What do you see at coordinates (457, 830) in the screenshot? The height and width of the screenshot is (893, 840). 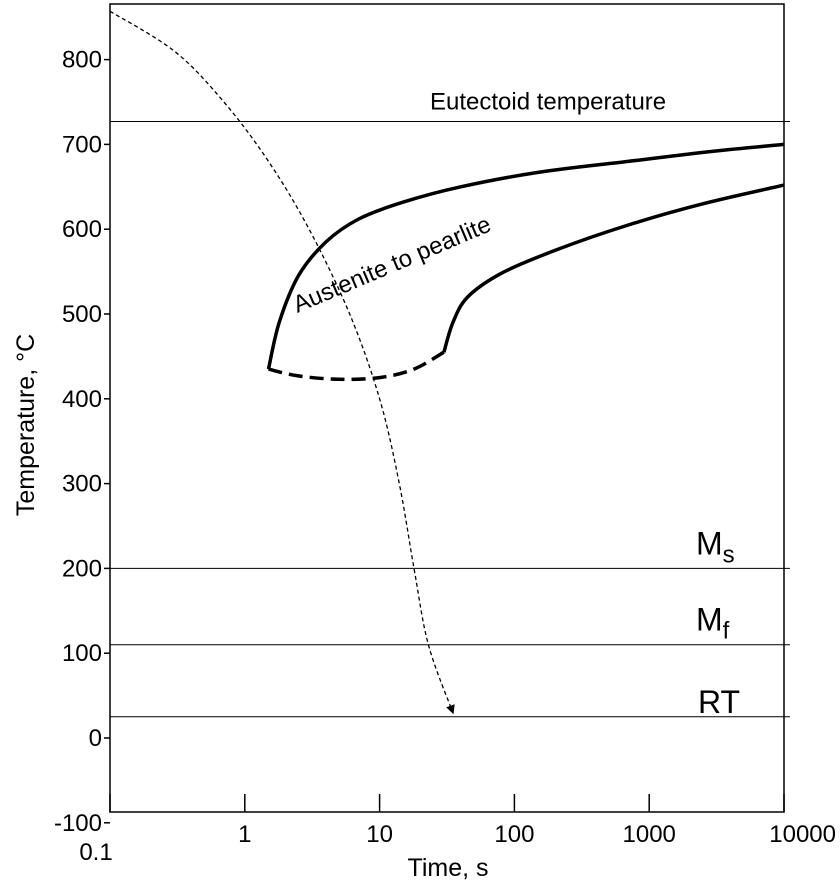 I see `x-ticks-layer: 0.1 1 10 100 1000 10000` at bounding box center [457, 830].